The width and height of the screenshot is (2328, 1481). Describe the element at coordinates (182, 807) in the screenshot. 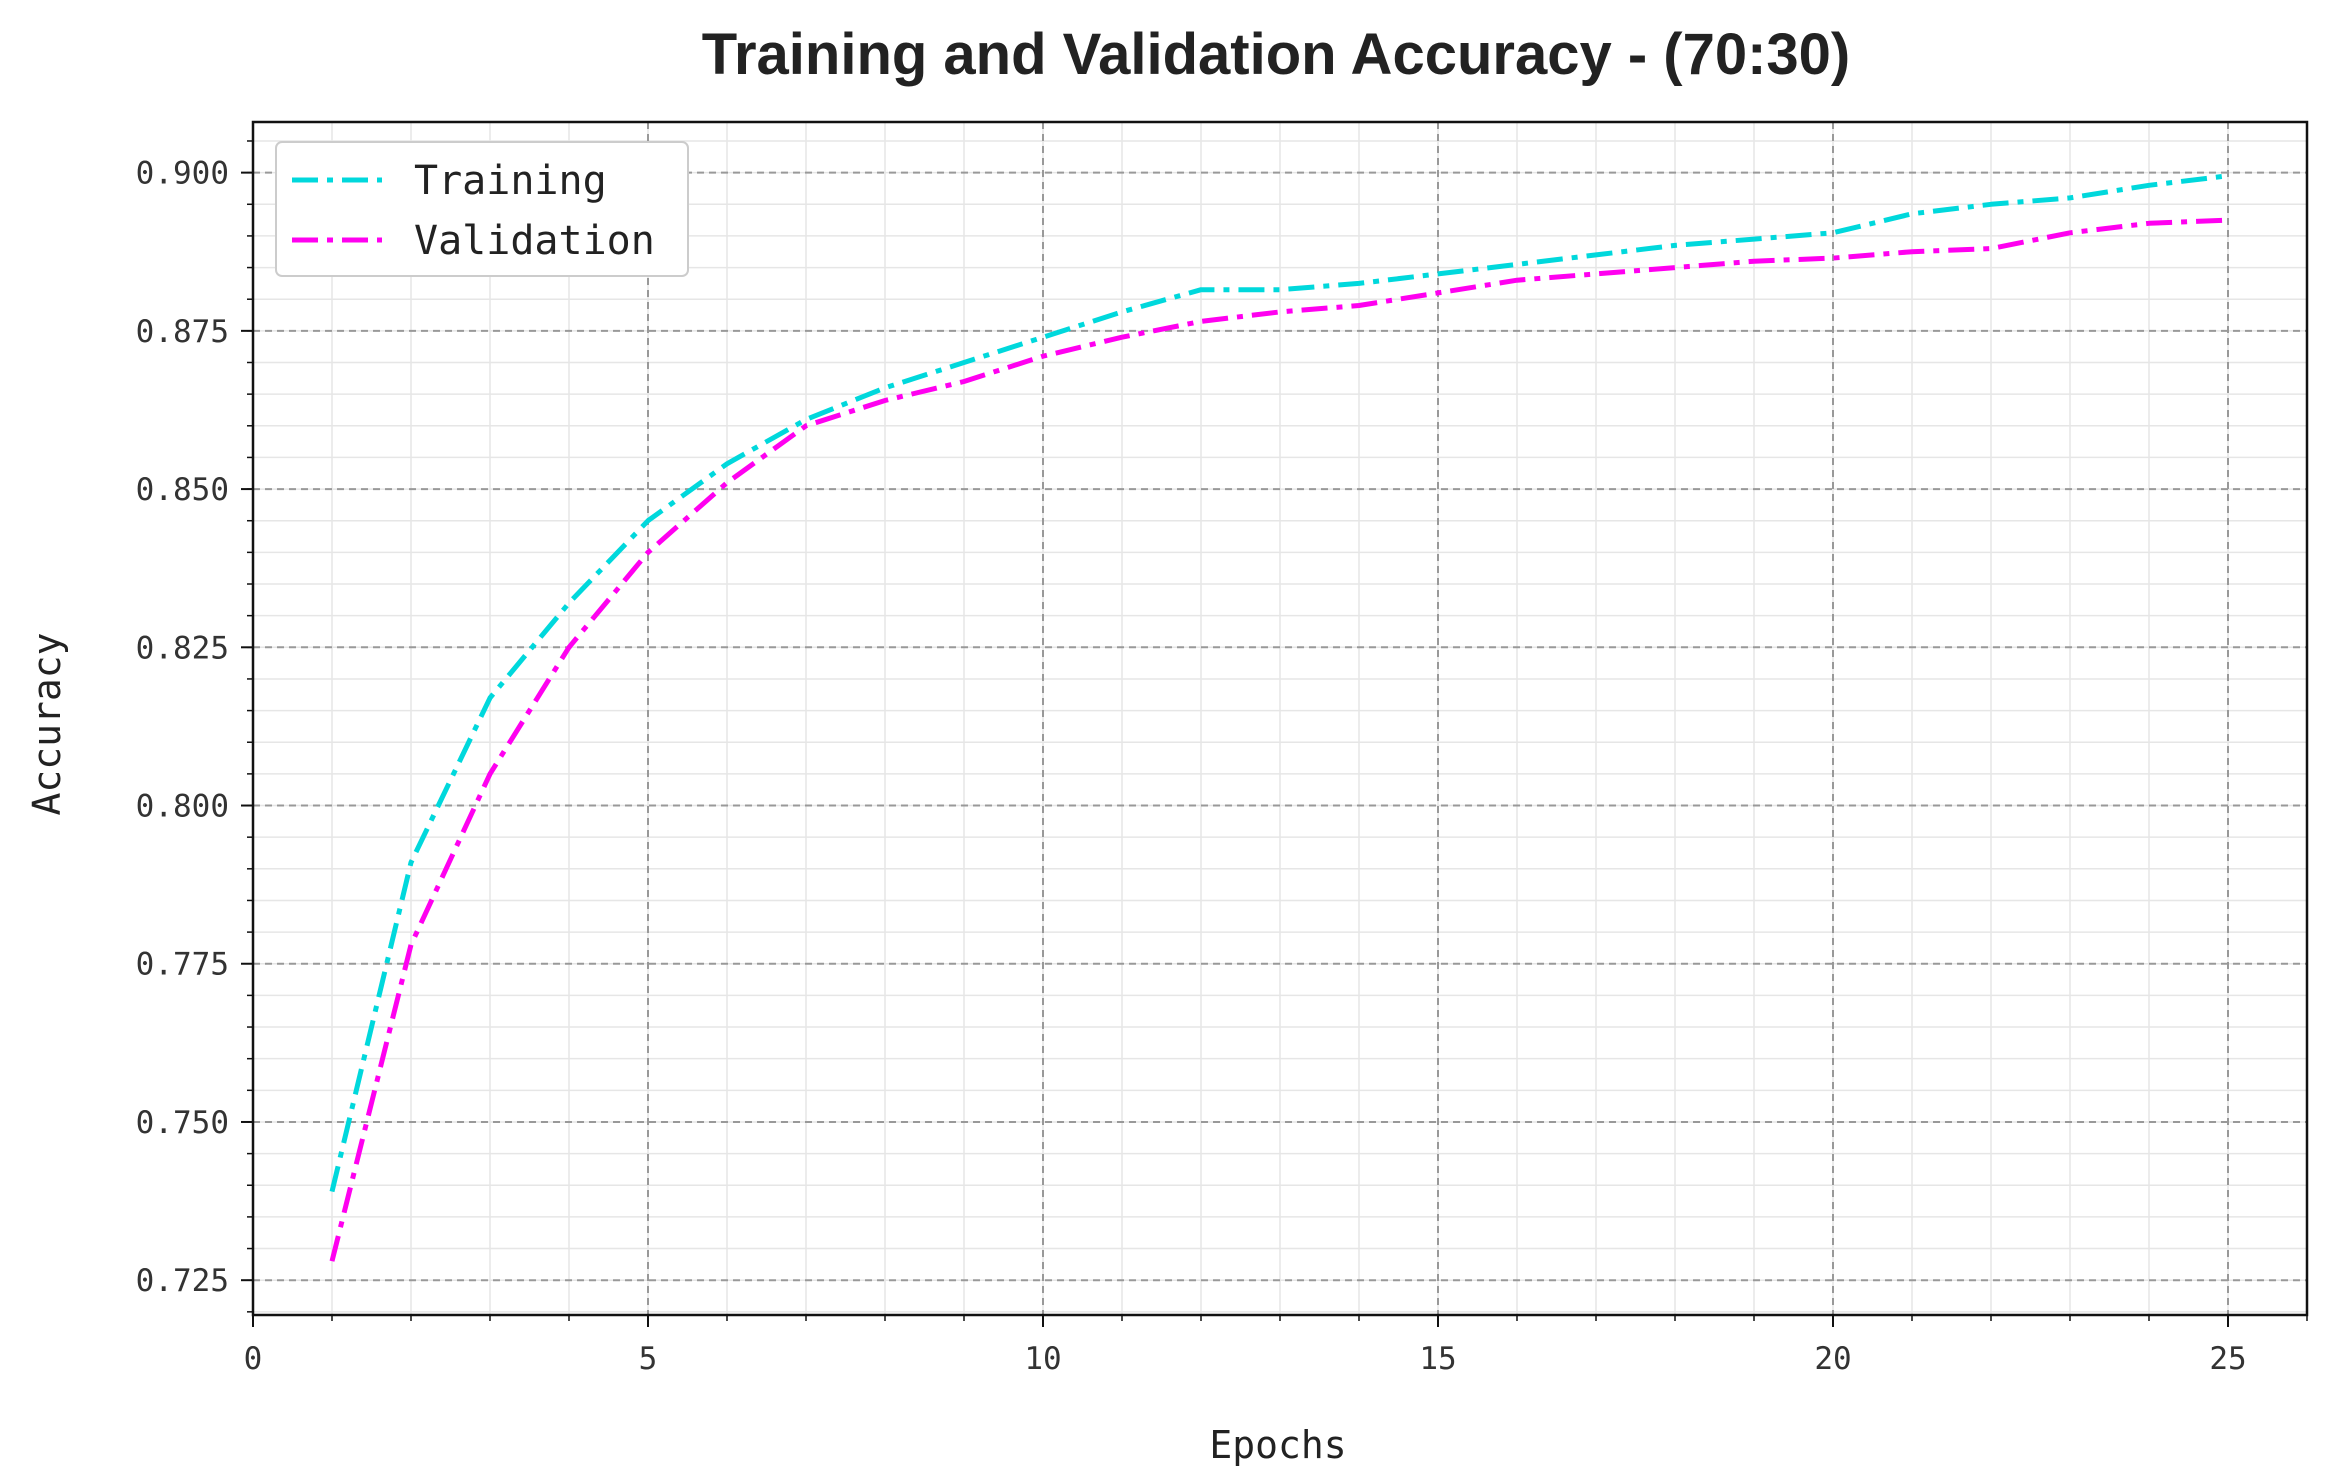

I see `y-tick-label: 0.800` at that location.